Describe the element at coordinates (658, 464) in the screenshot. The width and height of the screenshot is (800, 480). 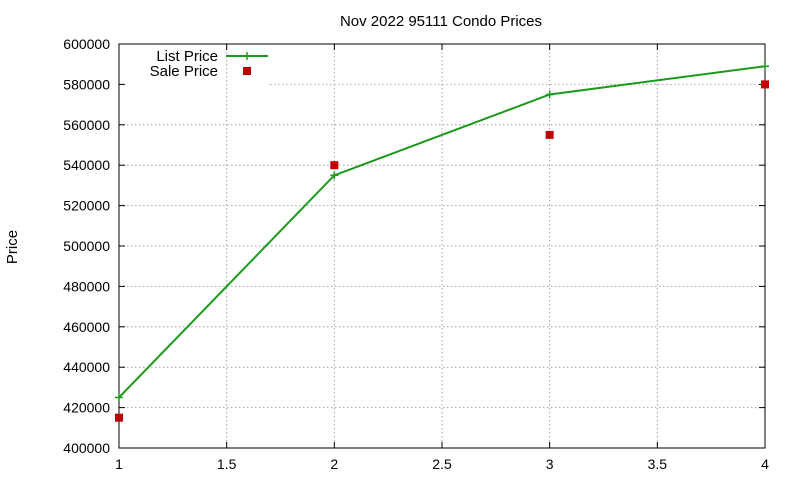
I see `x-tick-label: 3.5` at that location.